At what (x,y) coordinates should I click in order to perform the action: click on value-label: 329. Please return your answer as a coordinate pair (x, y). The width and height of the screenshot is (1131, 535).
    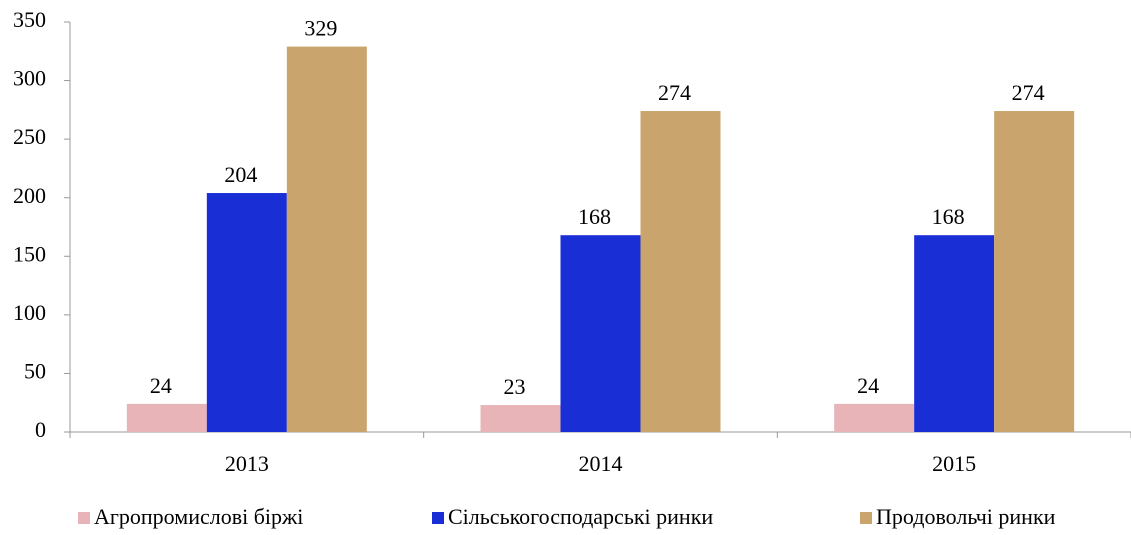
    Looking at the image, I should click on (320, 28).